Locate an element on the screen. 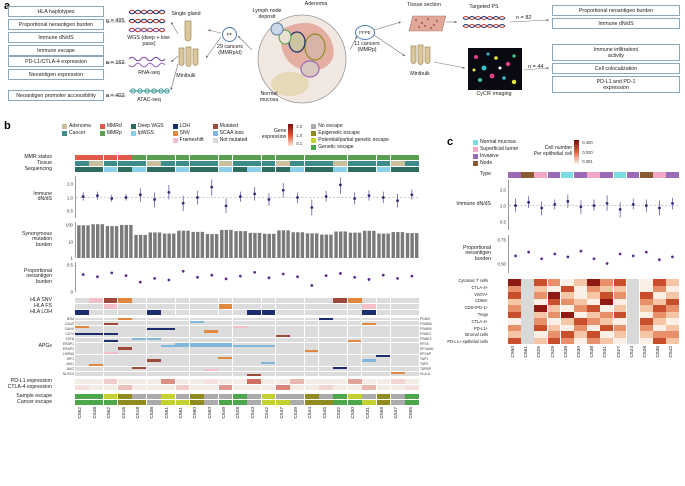 The height and width of the screenshot is (486, 685). axis-tick: 1.0 is located at coordinates (69, 198).